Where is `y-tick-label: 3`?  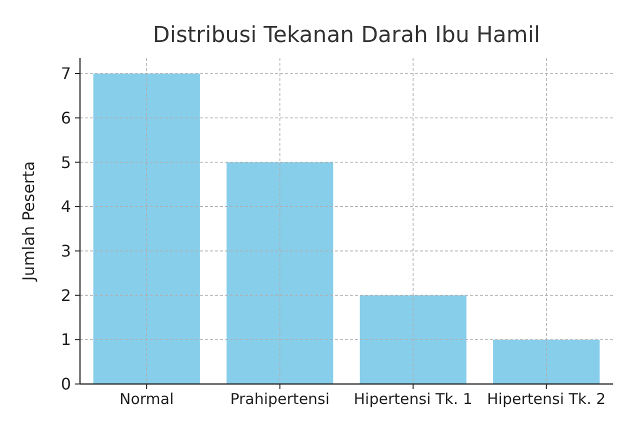 y-tick-label: 3 is located at coordinates (65, 251).